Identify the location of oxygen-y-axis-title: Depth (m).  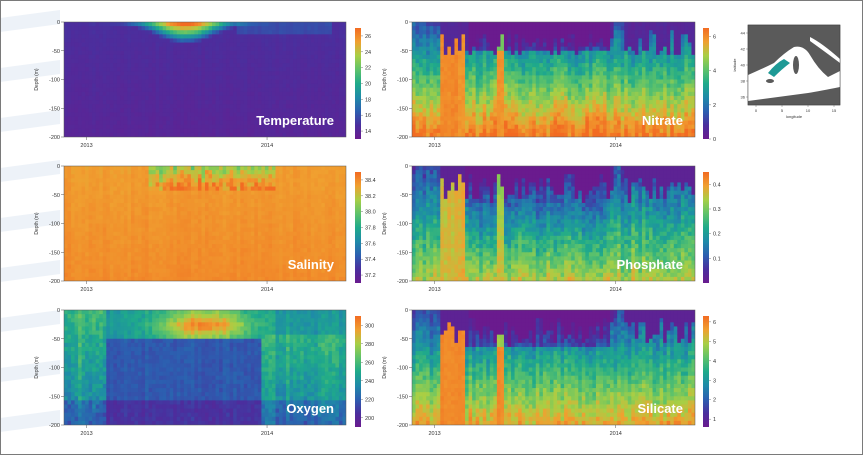
(37, 367).